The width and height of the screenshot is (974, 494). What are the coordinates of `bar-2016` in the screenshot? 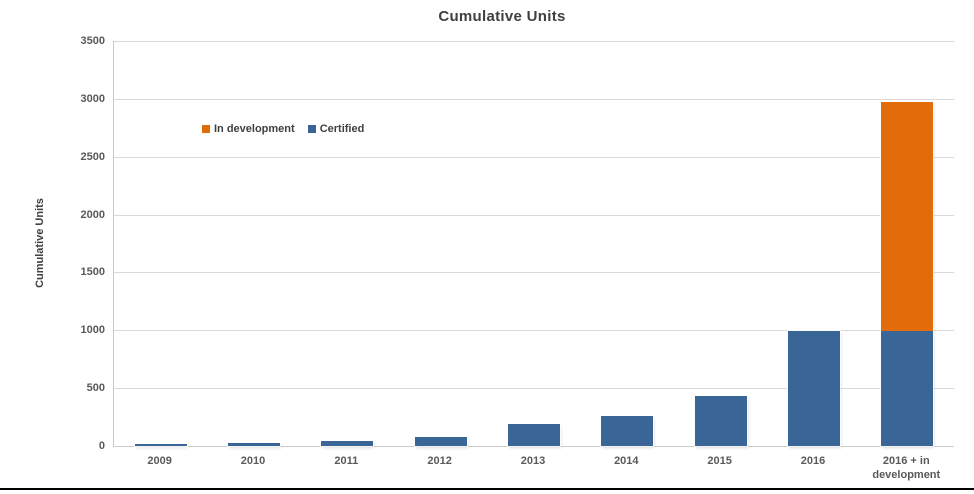 It's located at (813, 388).